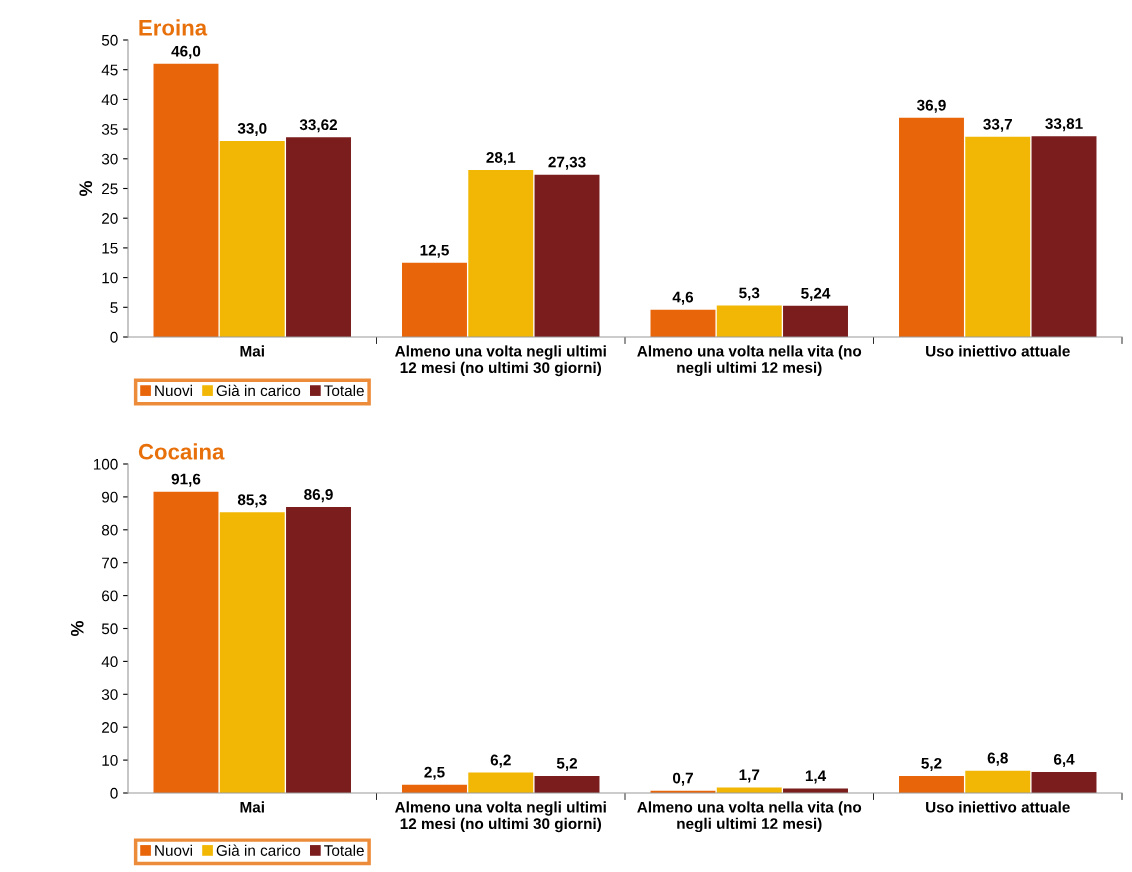 This screenshot has height=872, width=1132. I want to click on data-label: 33,0, so click(252, 129).